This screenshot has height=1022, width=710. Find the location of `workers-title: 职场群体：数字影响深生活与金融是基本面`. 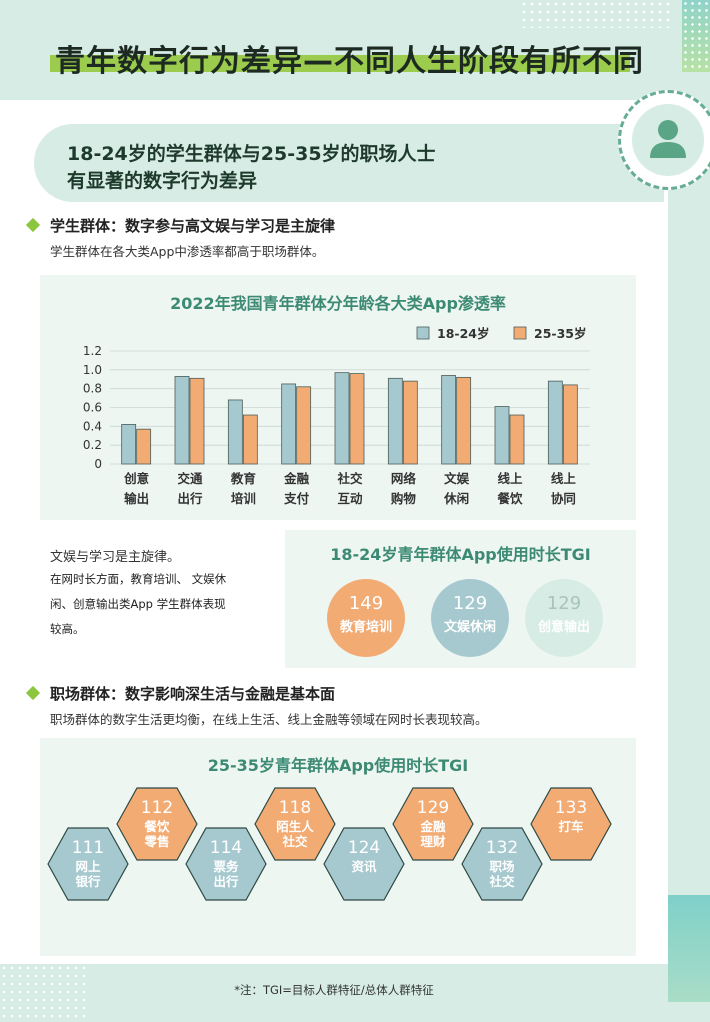

workers-title: 职场群体：数字影响深生活与金融是基本面 is located at coordinates (193, 694).